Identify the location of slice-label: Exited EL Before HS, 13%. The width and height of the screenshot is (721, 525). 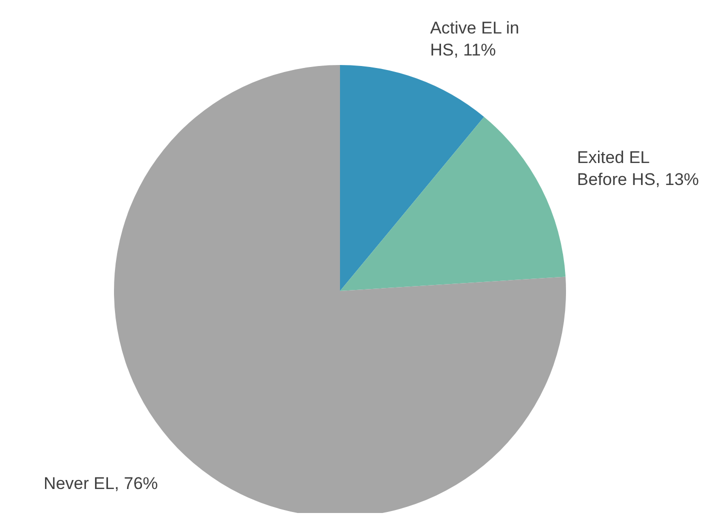
(638, 169).